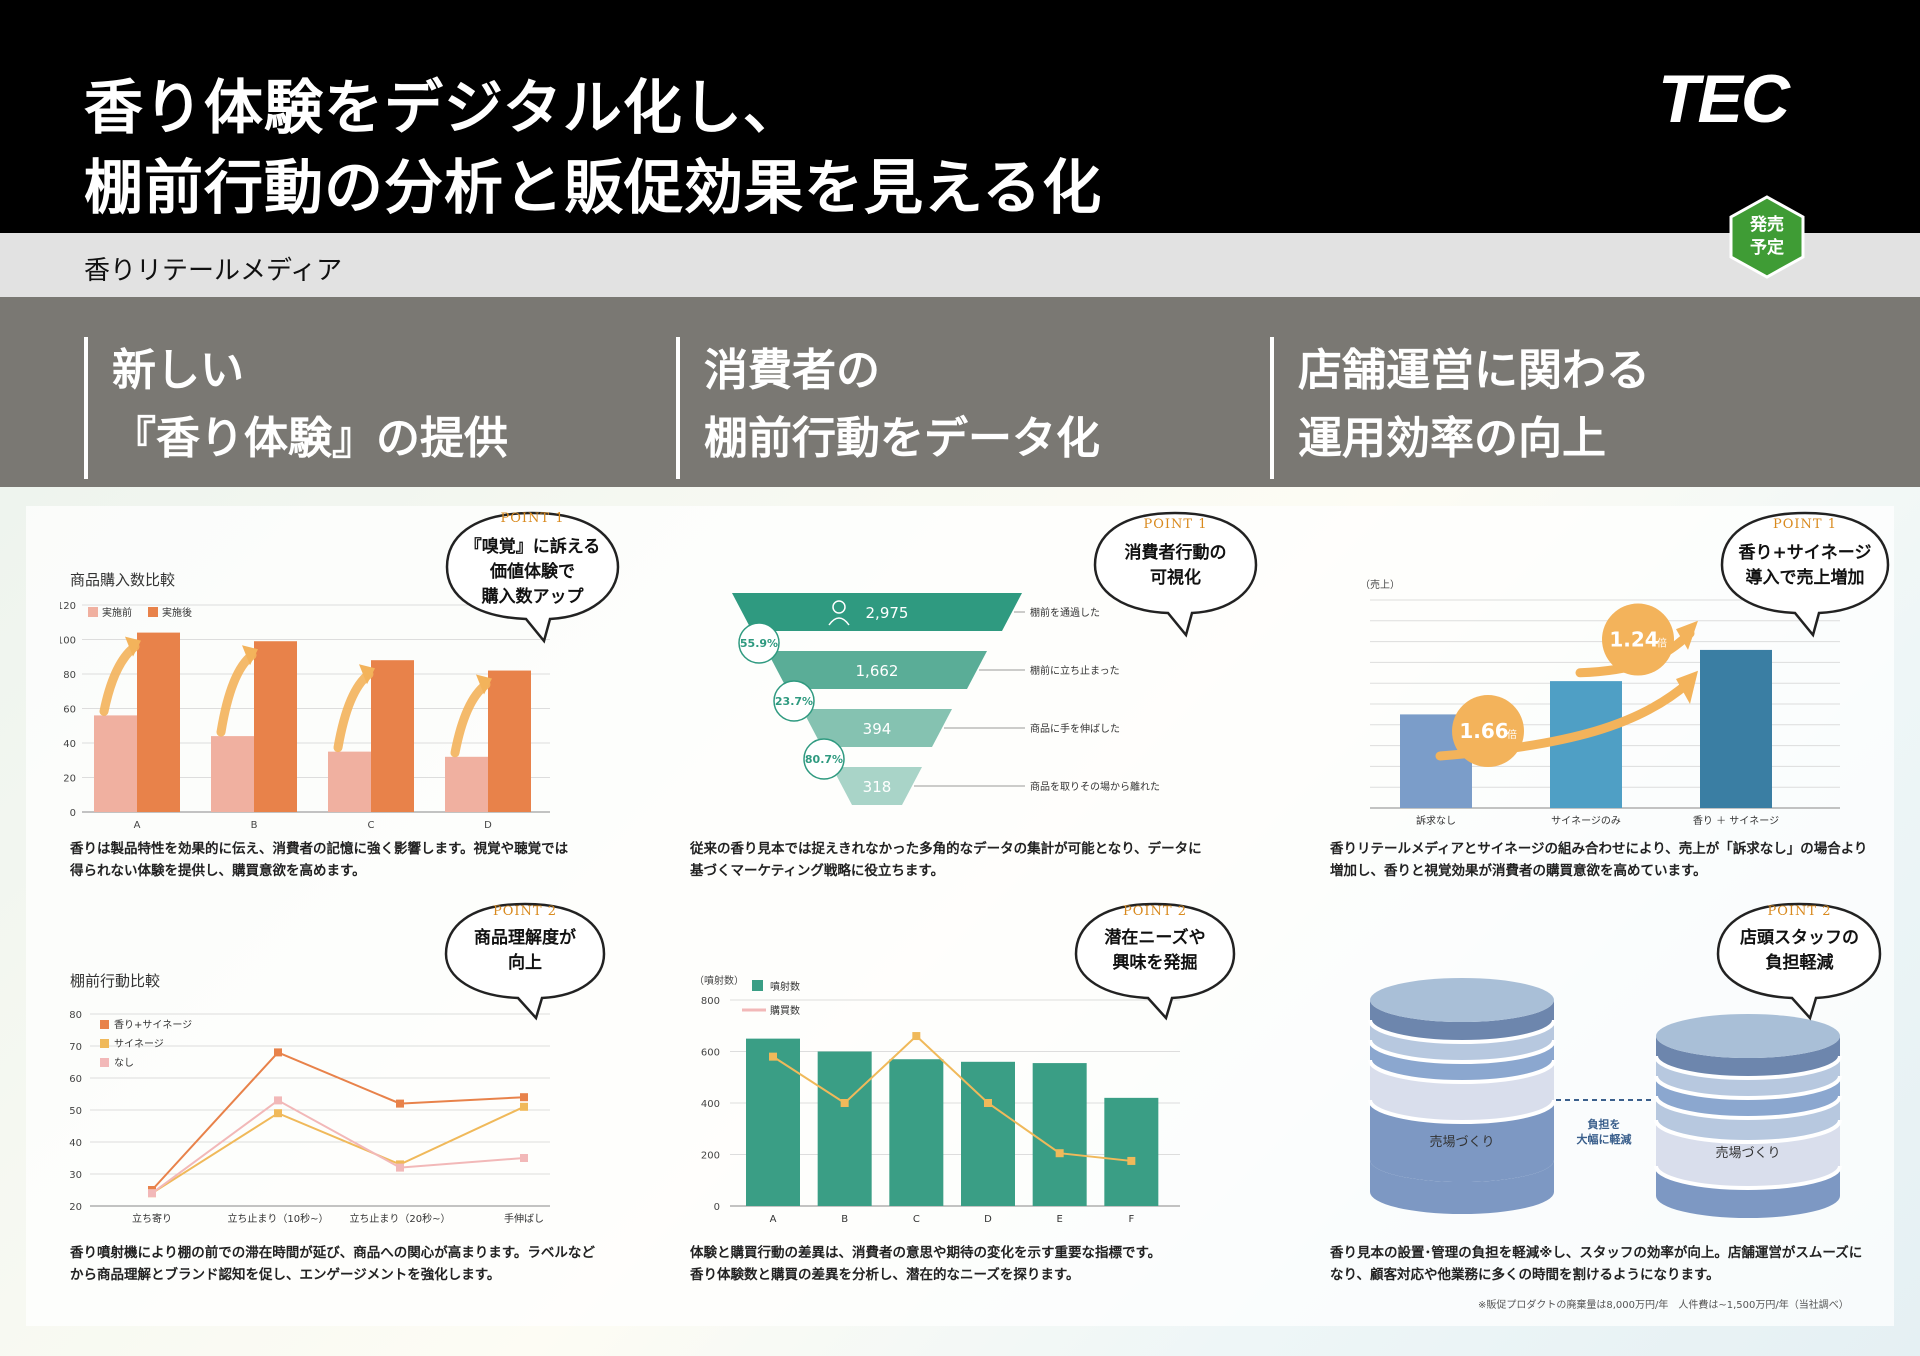  What do you see at coordinates (75, 1111) in the screenshot?
I see `y-tick-label: 50` at bounding box center [75, 1111].